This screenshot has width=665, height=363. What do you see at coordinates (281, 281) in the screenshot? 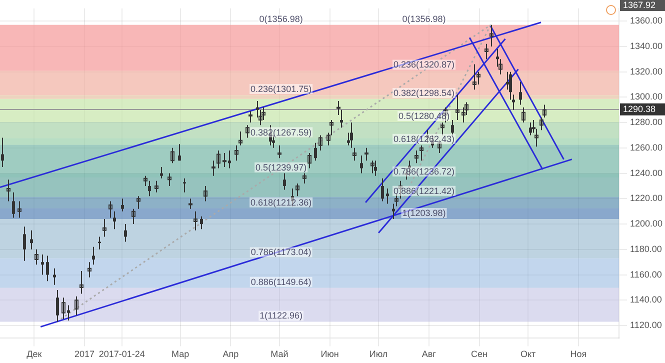
I see `annotation: 0.886(1149.64)` at bounding box center [281, 281].